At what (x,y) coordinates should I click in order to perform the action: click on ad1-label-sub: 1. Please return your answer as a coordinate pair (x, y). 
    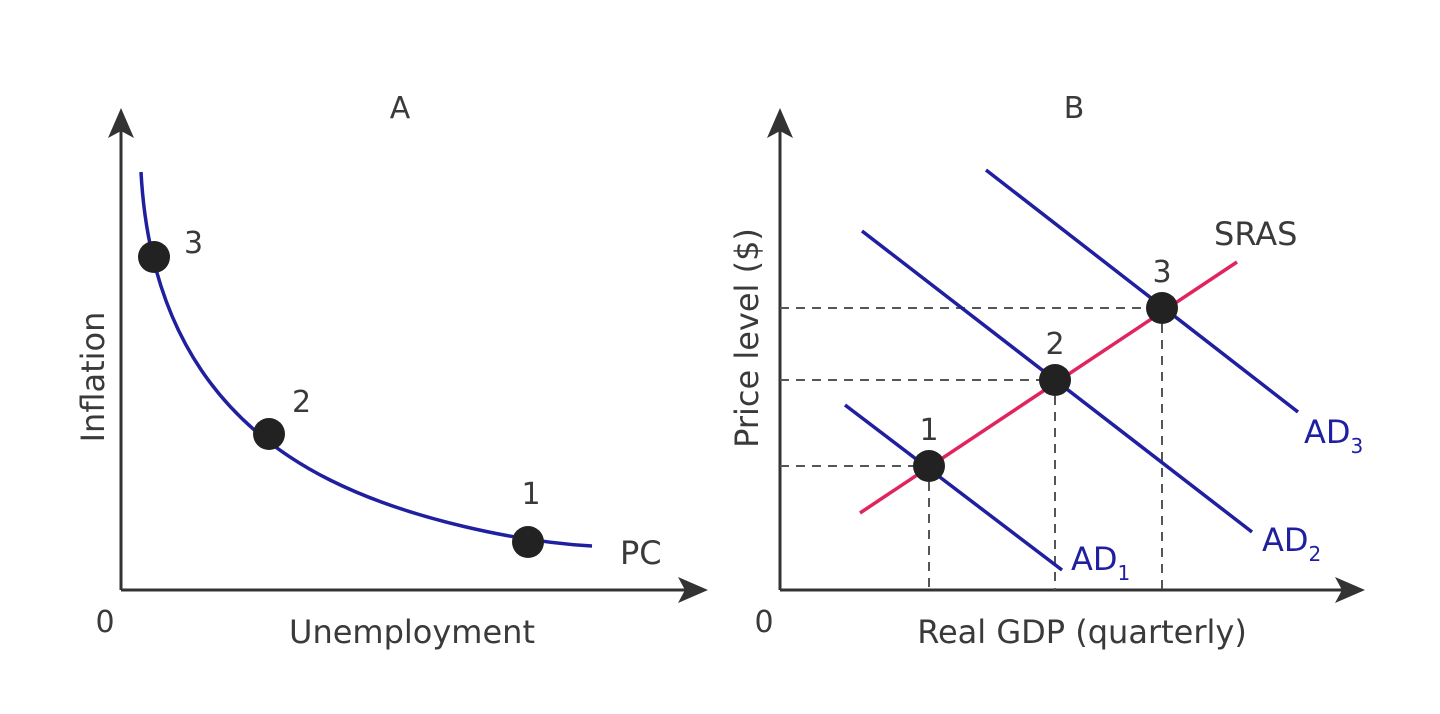
    Looking at the image, I should click on (1124, 573).